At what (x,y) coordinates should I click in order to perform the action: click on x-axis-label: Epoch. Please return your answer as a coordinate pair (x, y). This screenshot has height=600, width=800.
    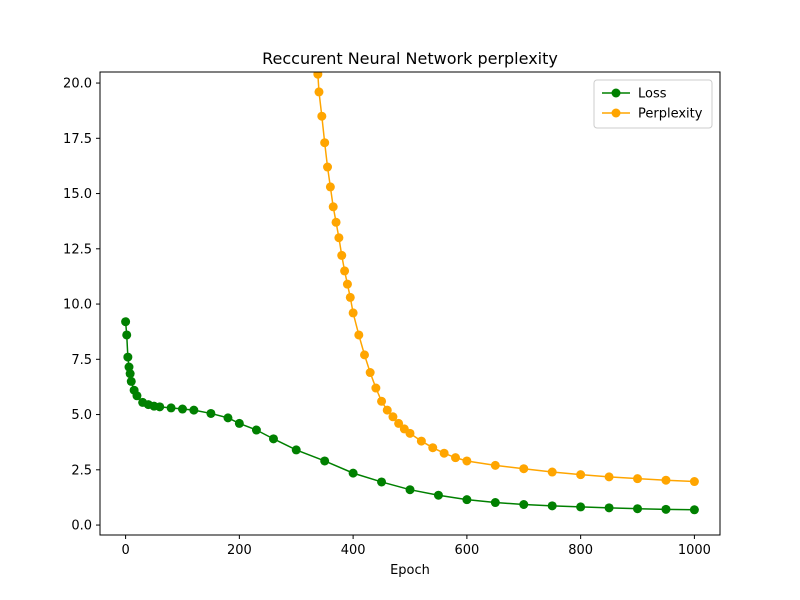
    Looking at the image, I should click on (410, 570).